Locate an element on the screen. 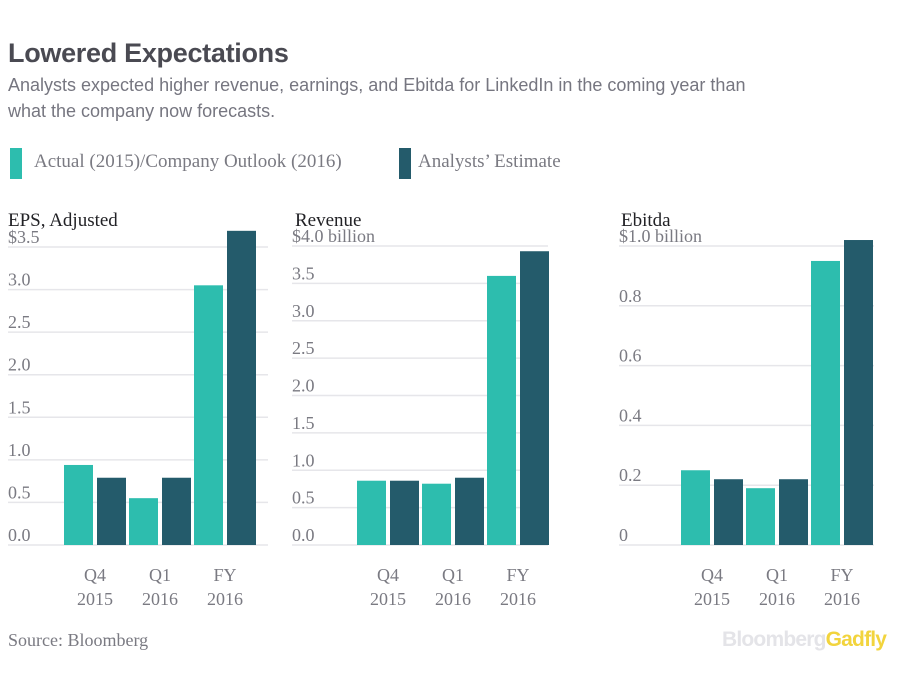 This screenshot has width=900, height=676. chart-title: Lowered Expectations is located at coordinates (148, 53).